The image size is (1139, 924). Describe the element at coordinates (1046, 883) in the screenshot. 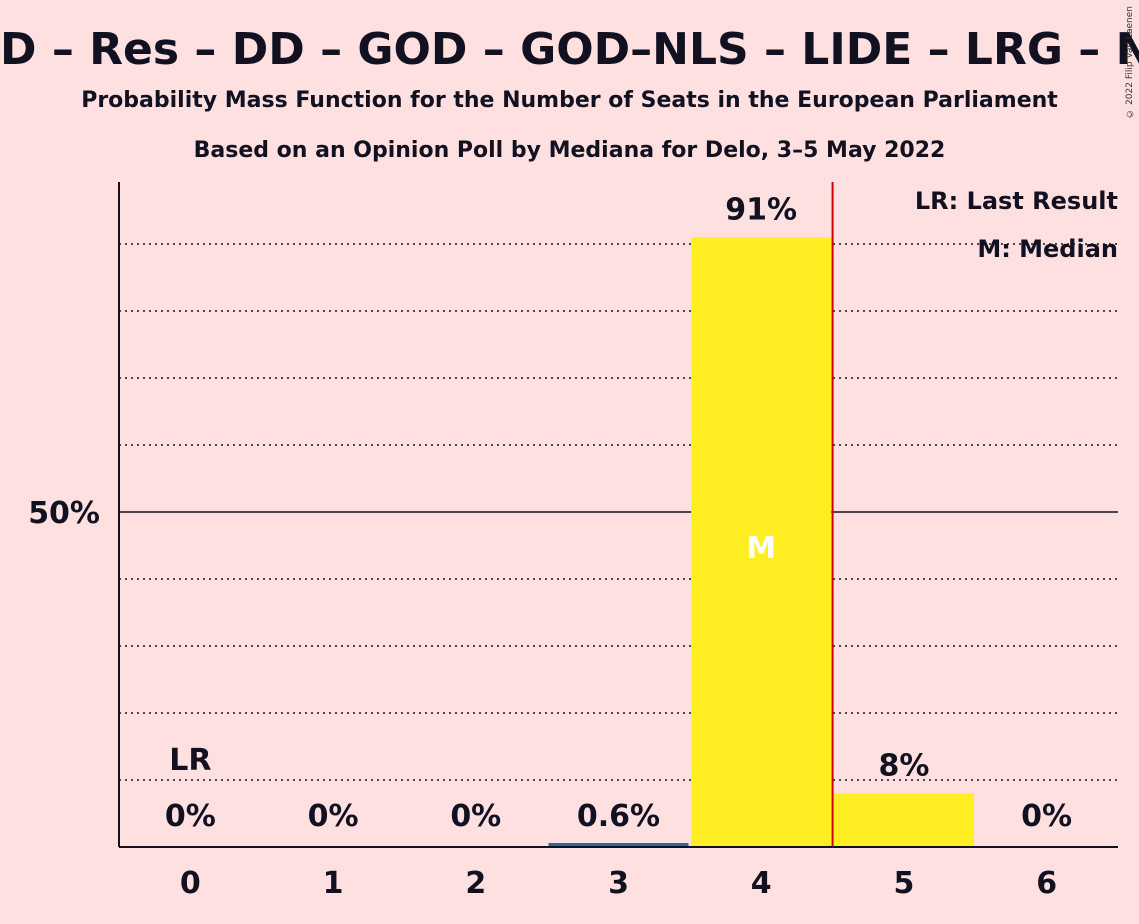

I see `x-tick-label: 6` at that location.